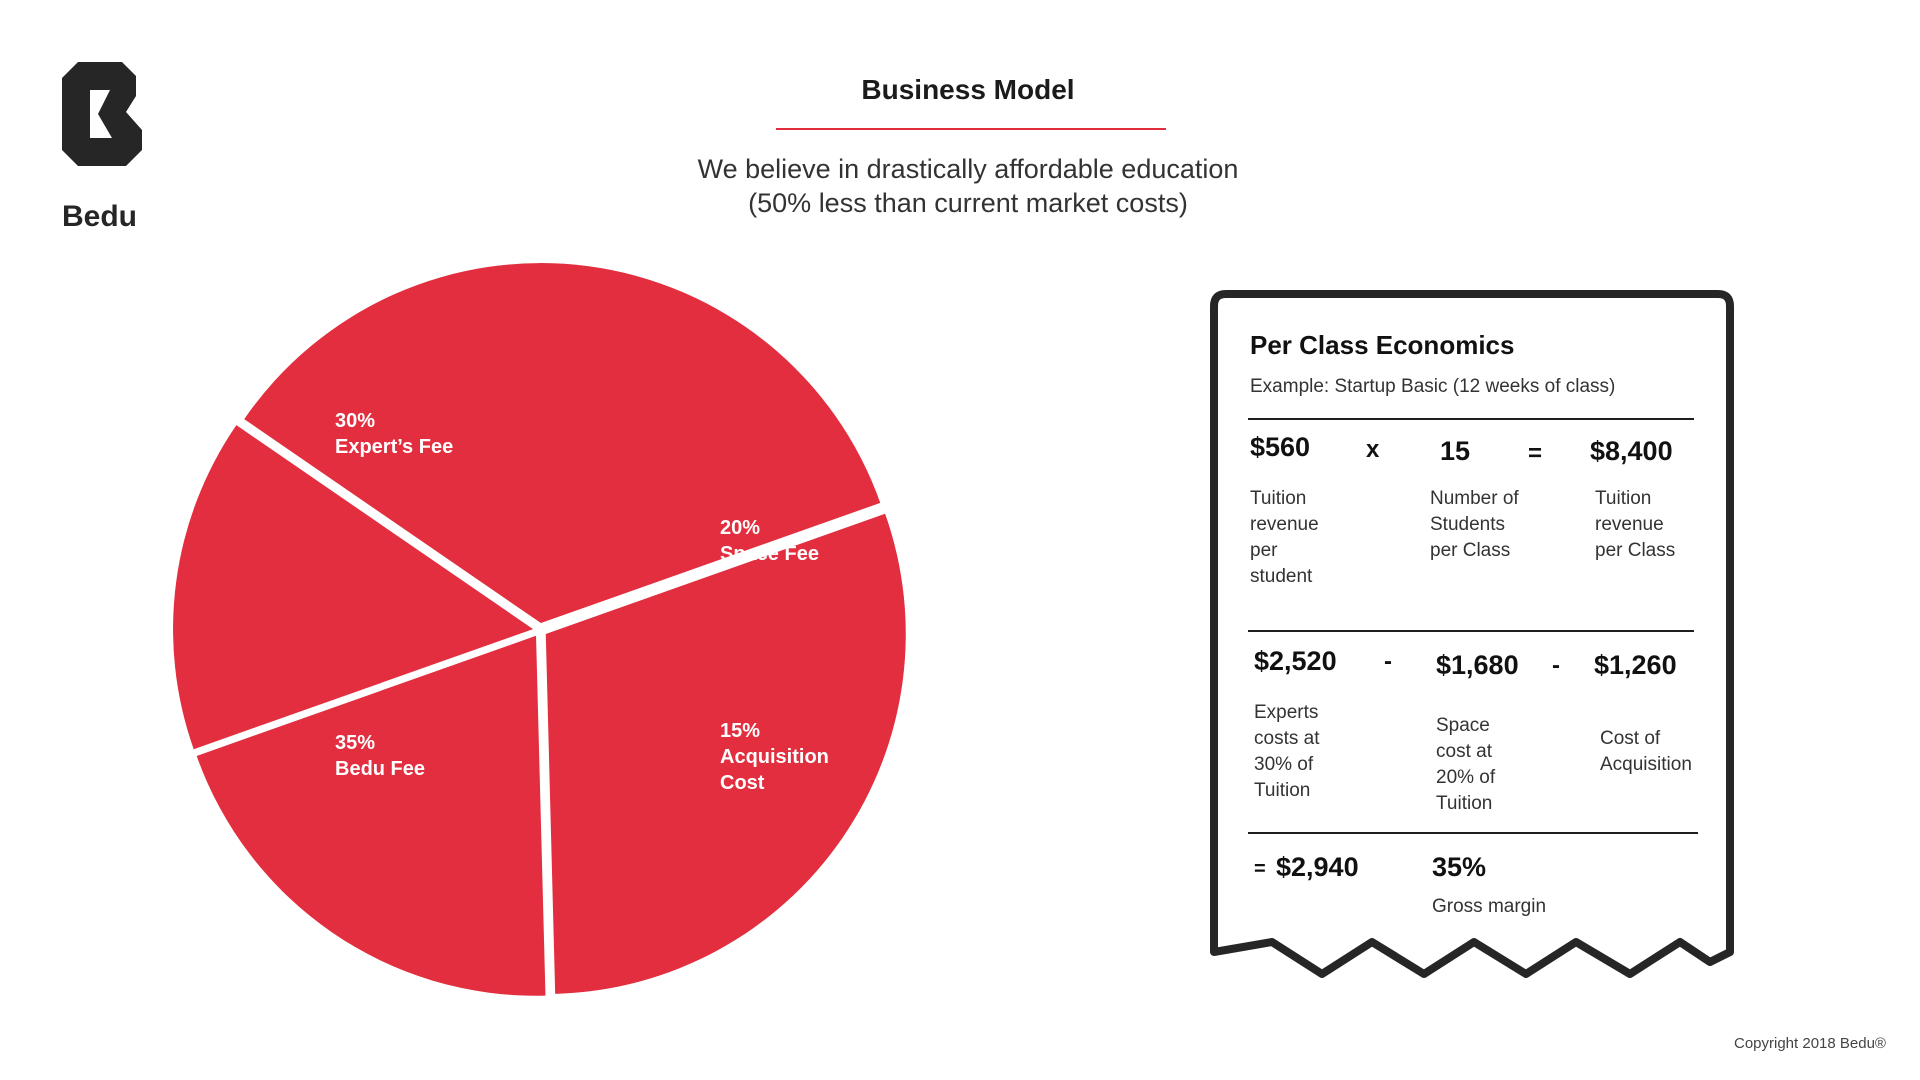 This screenshot has width=1920, height=1080. Describe the element at coordinates (1287, 751) in the screenshot. I see `experts-cost-desc: Experts costs at 30% of Tuition` at that location.